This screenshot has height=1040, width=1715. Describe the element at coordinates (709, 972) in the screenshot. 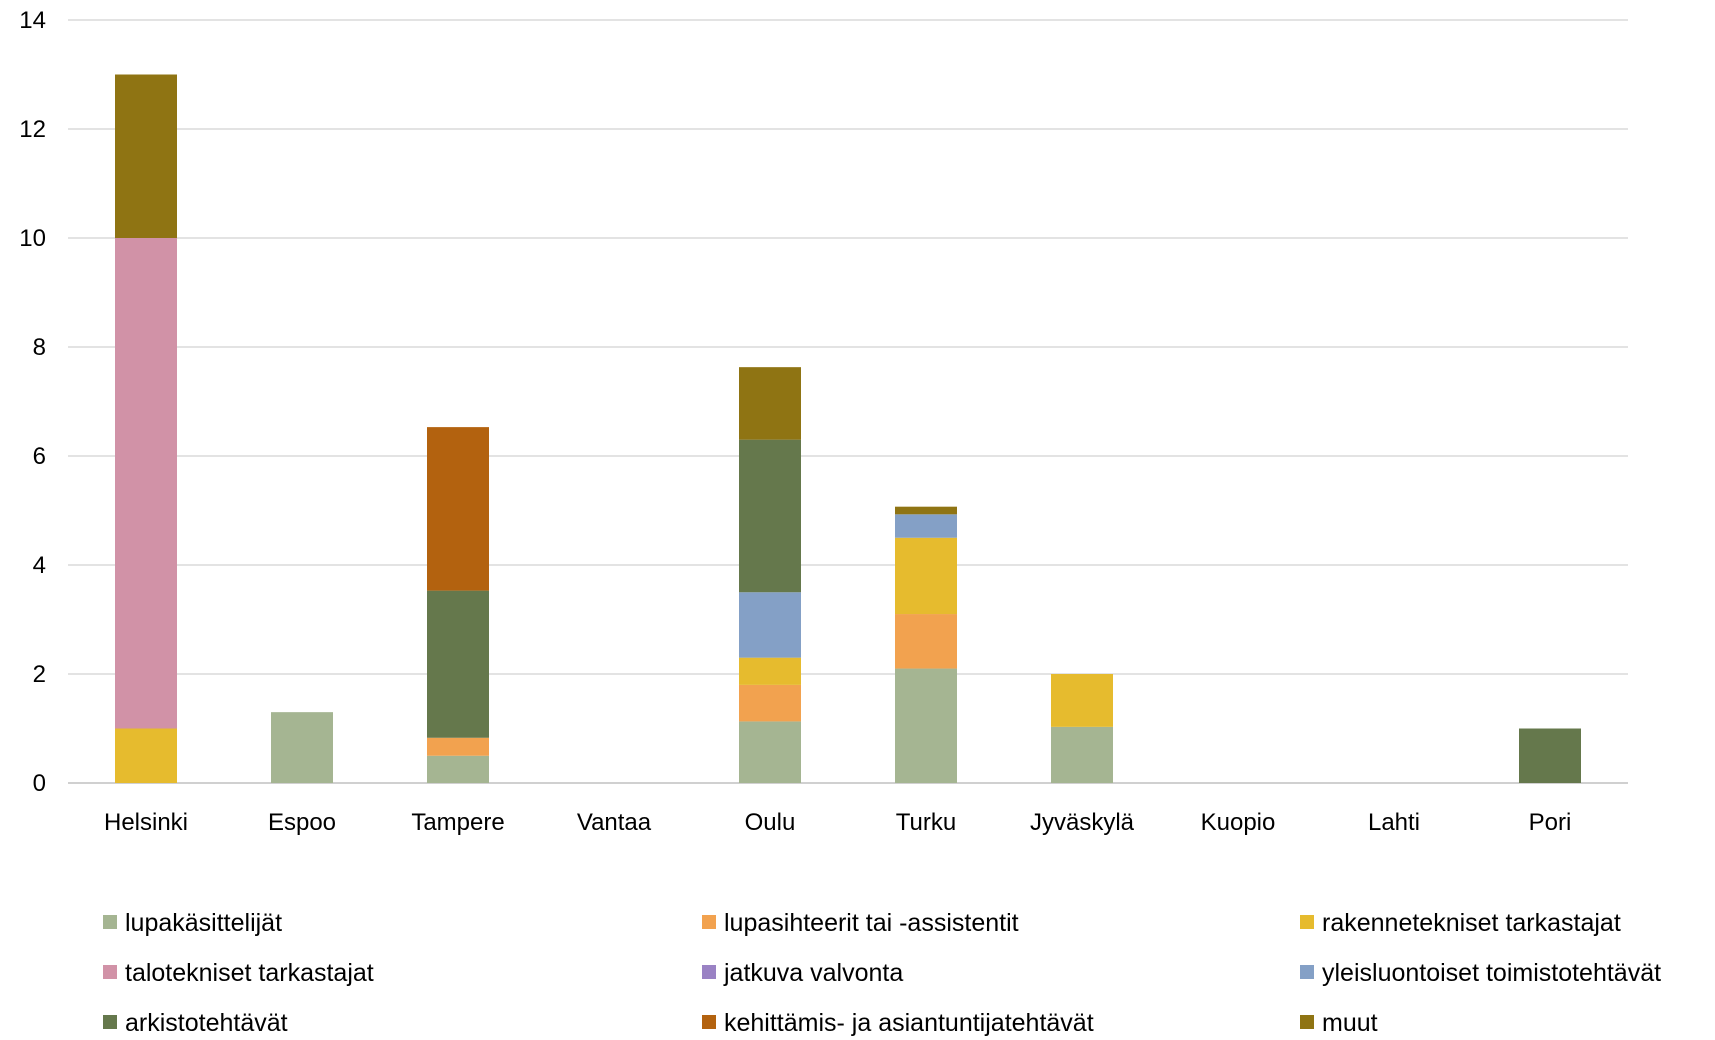

I see `legend-swatch-jatkuva-valvonta` at that location.